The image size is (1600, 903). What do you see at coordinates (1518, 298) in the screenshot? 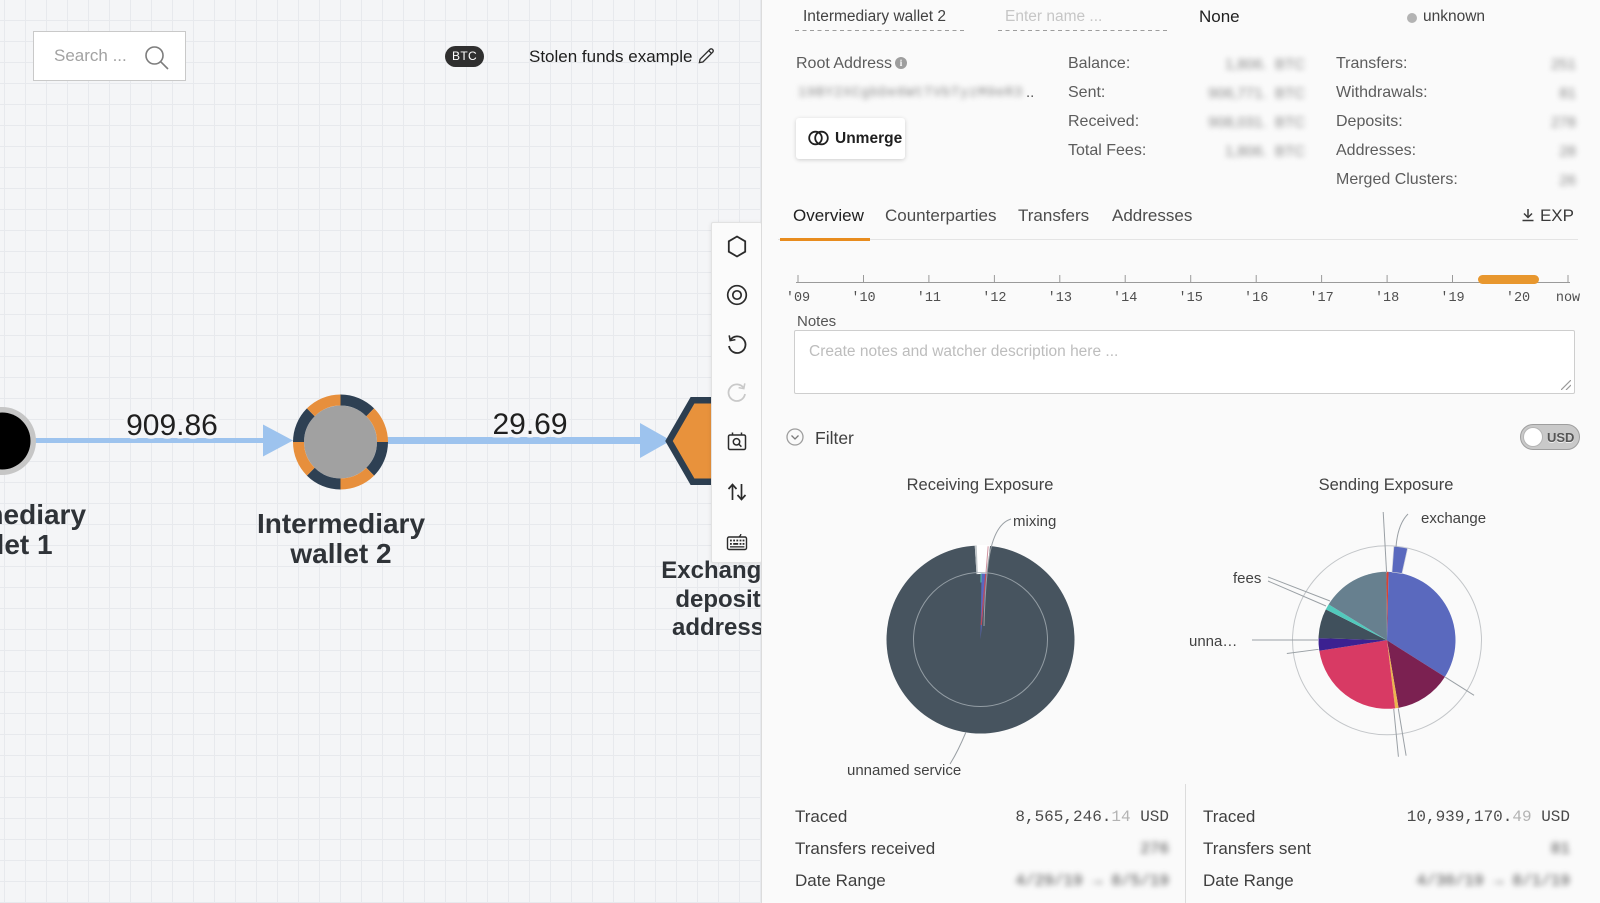
I see `svg-text: '20` at bounding box center [1518, 298].